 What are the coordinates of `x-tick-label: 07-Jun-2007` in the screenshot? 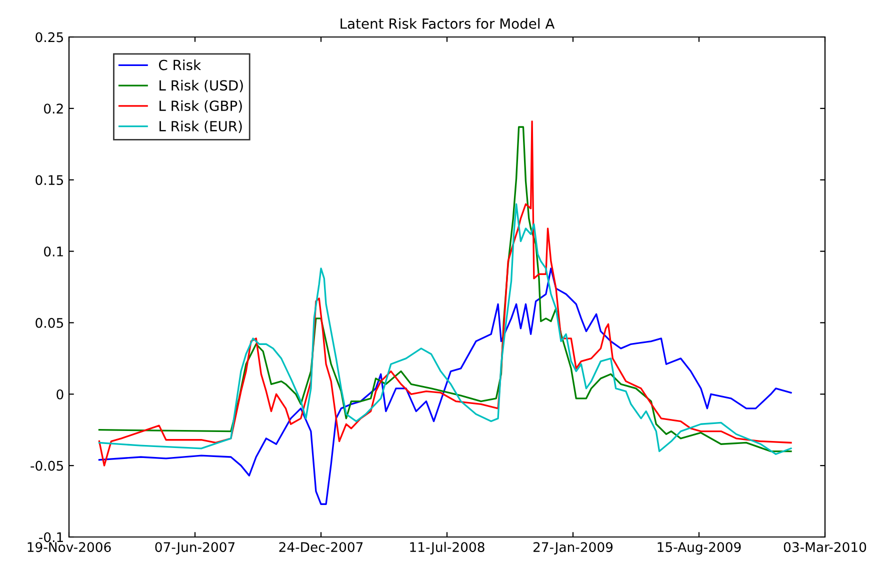 It's located at (194, 548).